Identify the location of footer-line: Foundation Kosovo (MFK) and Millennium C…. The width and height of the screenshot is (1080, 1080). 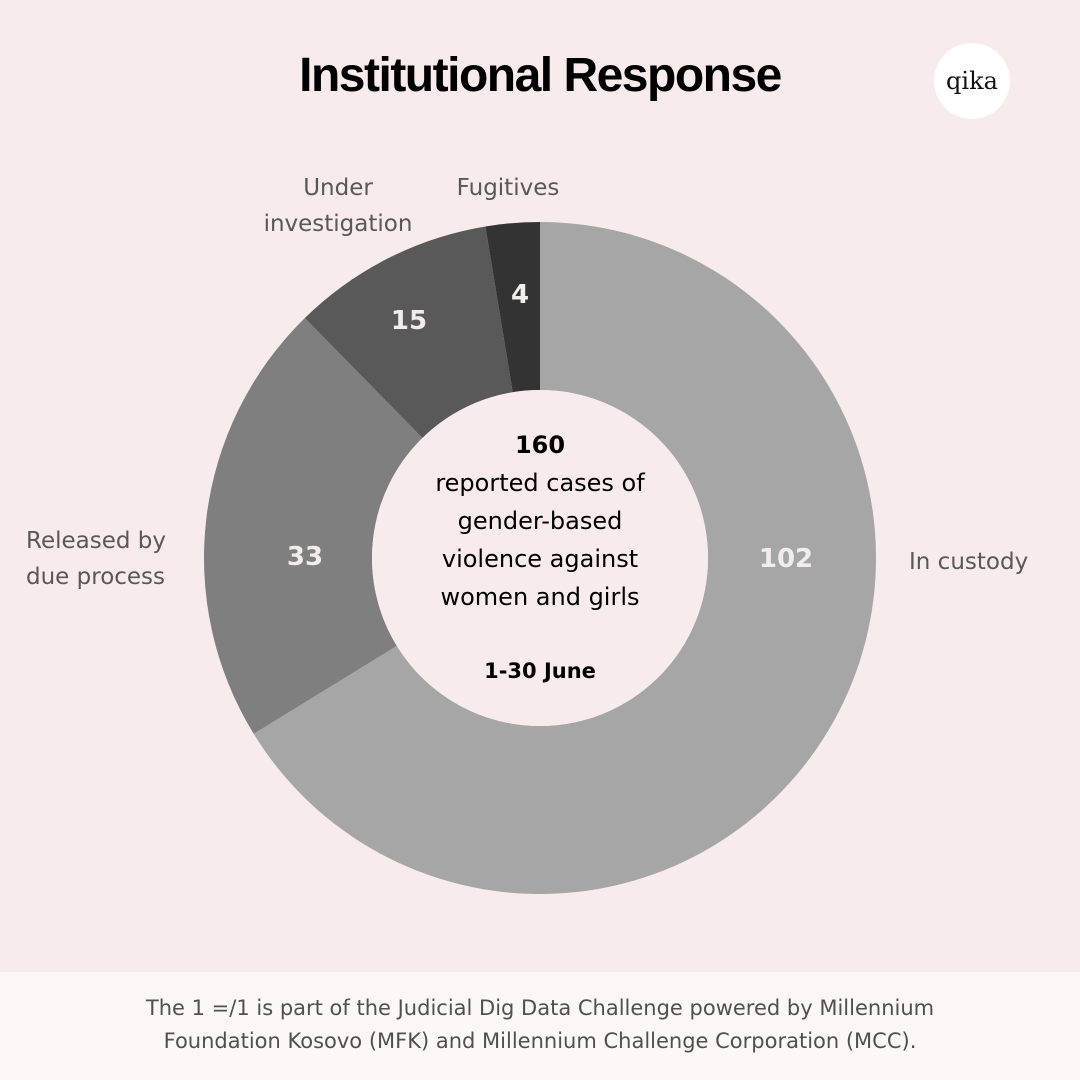
(540, 1041).